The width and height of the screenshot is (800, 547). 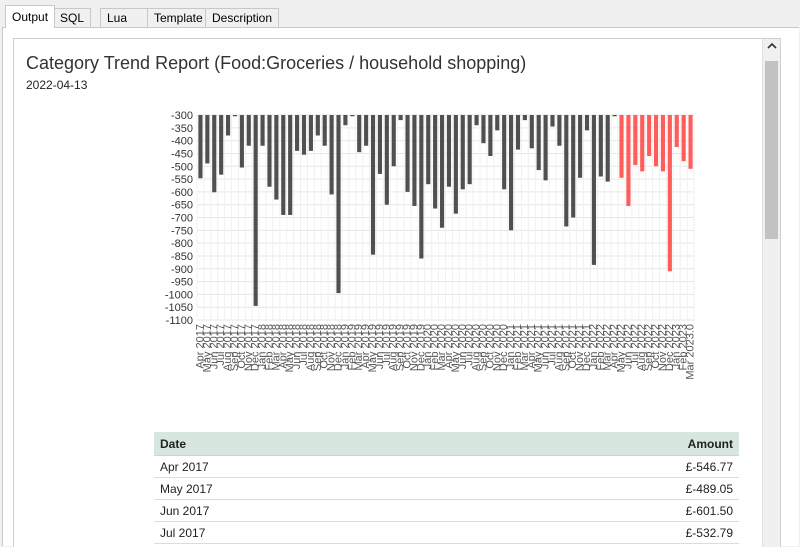 What do you see at coordinates (594, 346) in the screenshot?
I see `x-tick-label: Jan 2022` at bounding box center [594, 346].